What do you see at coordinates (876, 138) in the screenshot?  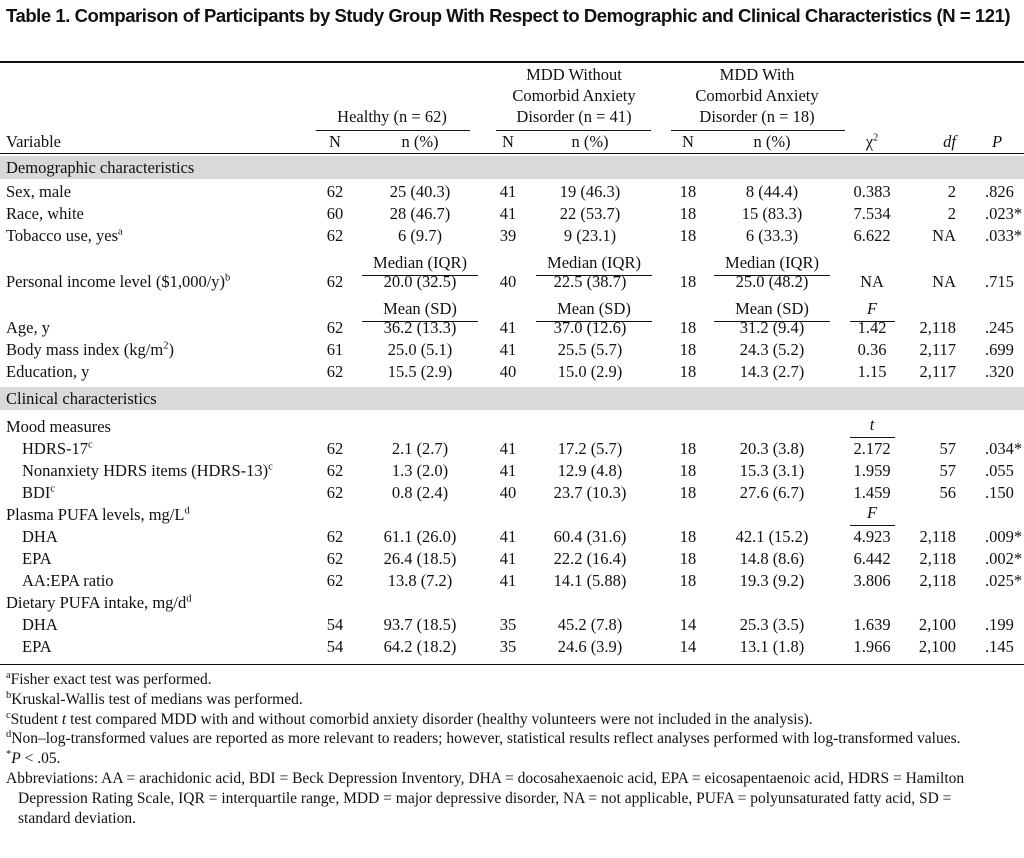 I see `column-header-sup: 2` at bounding box center [876, 138].